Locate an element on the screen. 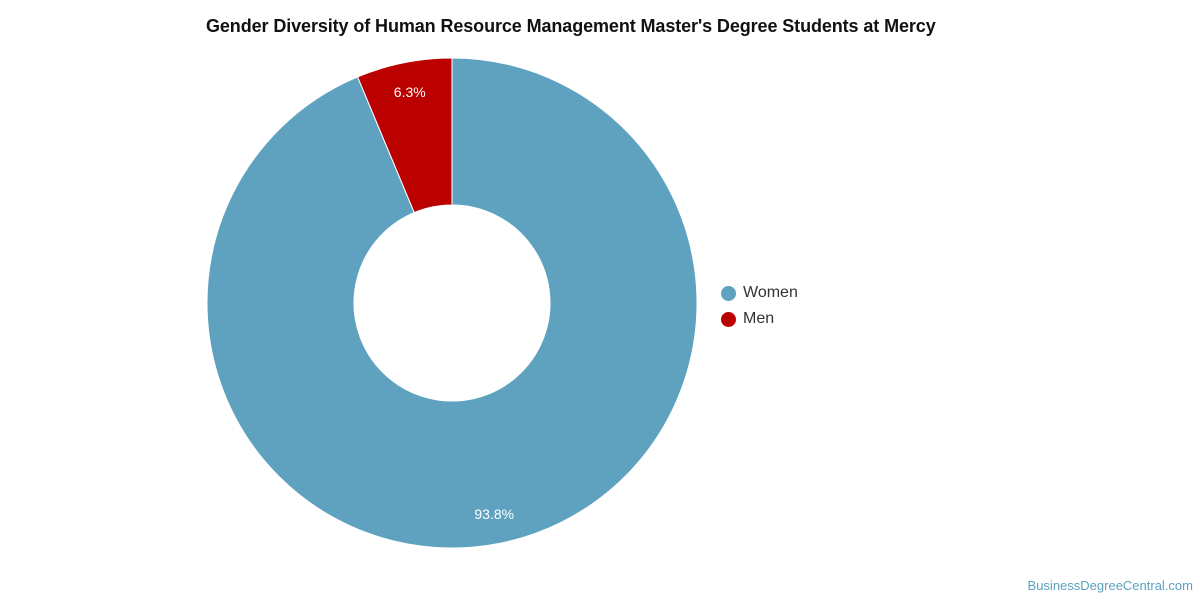  slice-label-women: 93.8% is located at coordinates (494, 514).